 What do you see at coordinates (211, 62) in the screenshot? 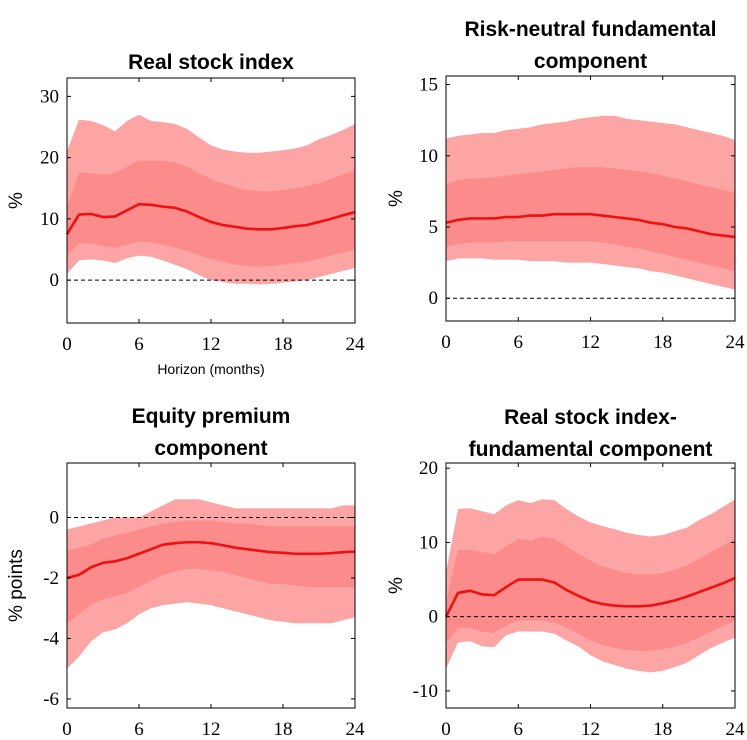
I see `chart-title-line: Real stock index` at bounding box center [211, 62].